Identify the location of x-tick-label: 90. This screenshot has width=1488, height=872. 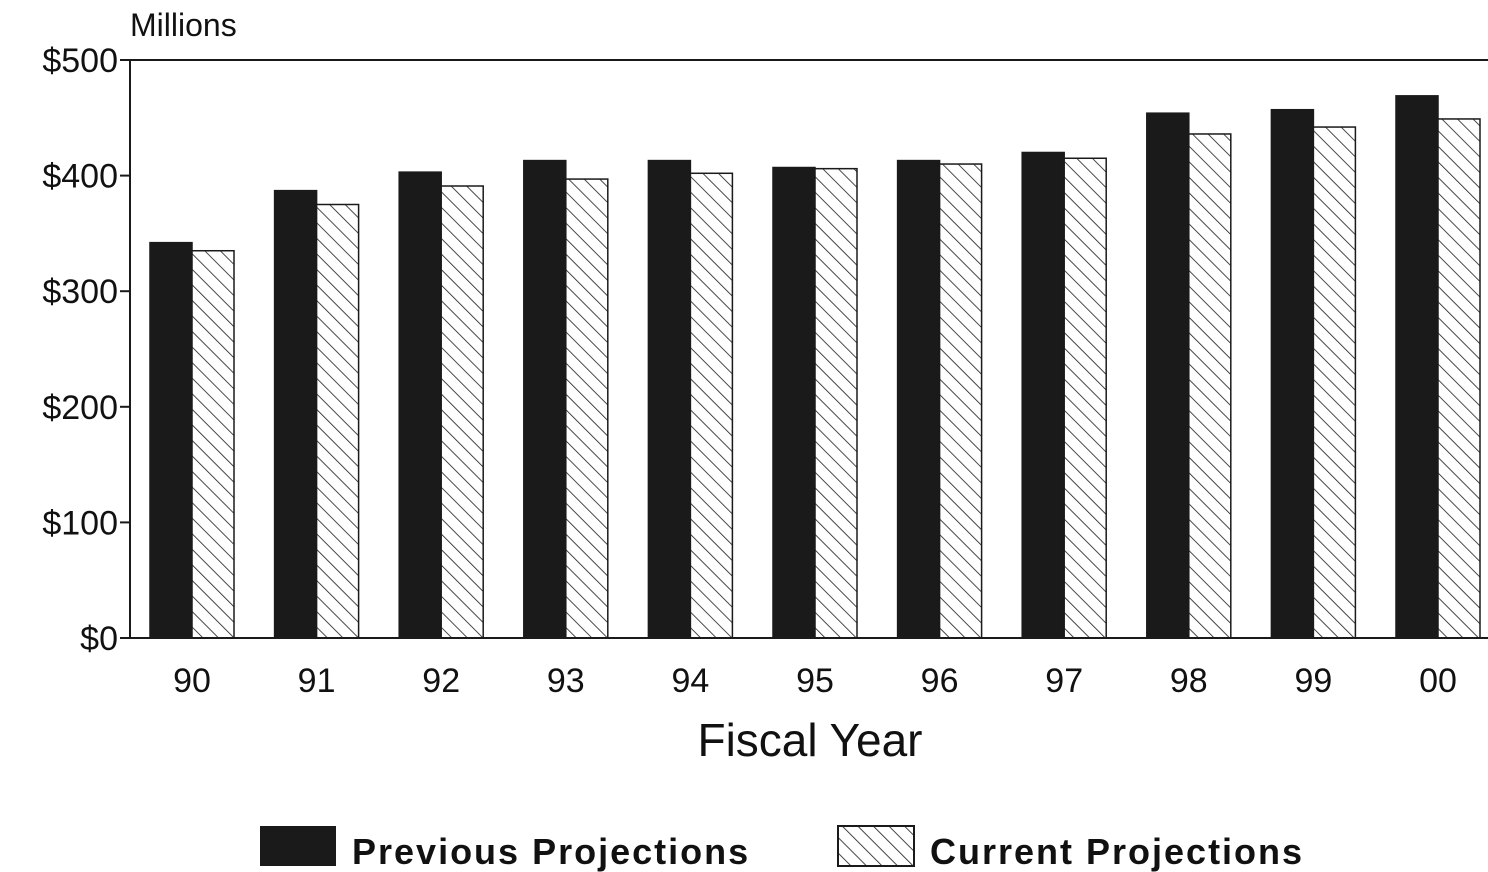
(192, 681).